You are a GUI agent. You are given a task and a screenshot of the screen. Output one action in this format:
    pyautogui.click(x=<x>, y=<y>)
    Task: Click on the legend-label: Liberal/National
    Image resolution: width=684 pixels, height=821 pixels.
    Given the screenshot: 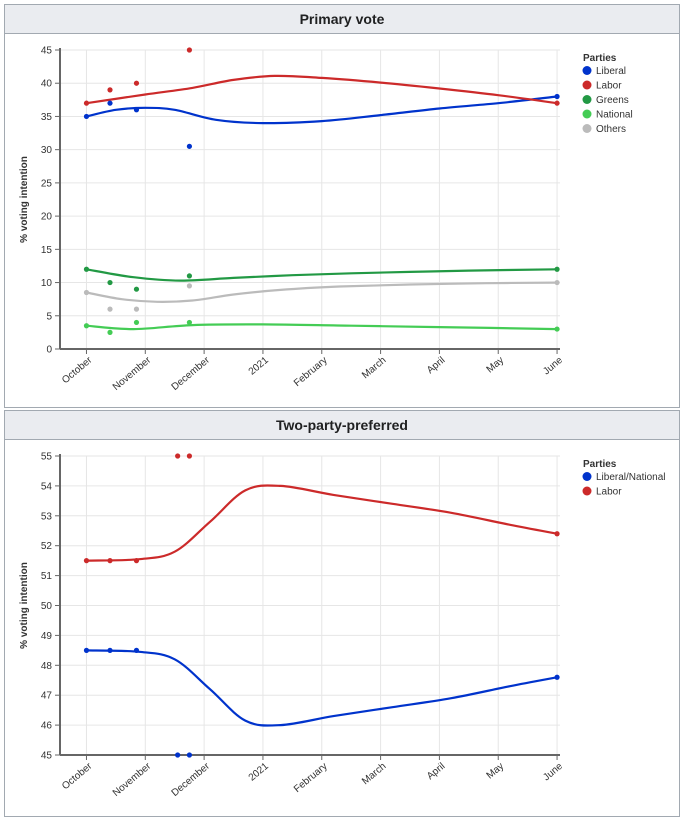 What is the action you would take?
    pyautogui.click(x=631, y=477)
    